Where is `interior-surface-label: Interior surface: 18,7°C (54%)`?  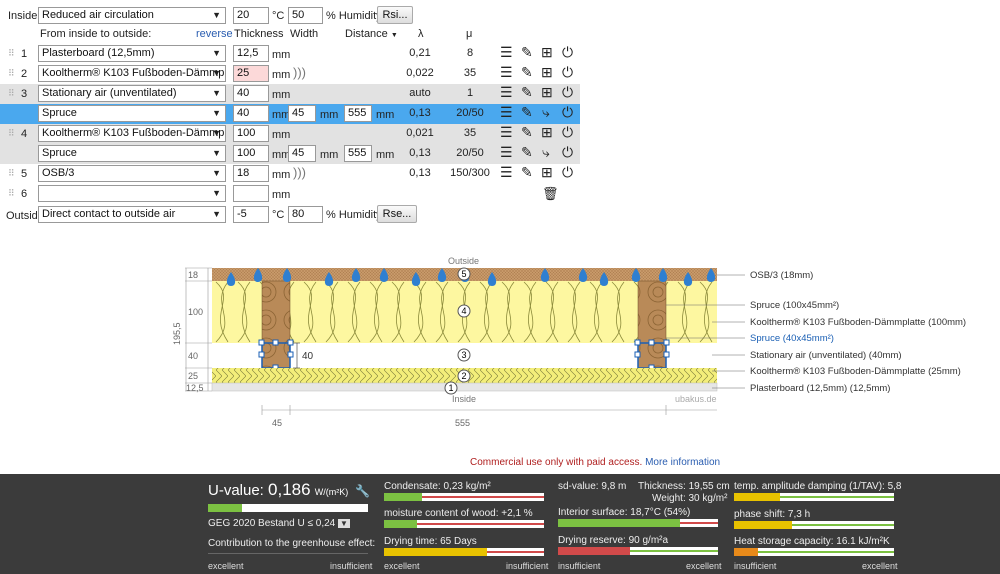
interior-surface-label: Interior surface: 18,7°C (54%) is located at coordinates (624, 512).